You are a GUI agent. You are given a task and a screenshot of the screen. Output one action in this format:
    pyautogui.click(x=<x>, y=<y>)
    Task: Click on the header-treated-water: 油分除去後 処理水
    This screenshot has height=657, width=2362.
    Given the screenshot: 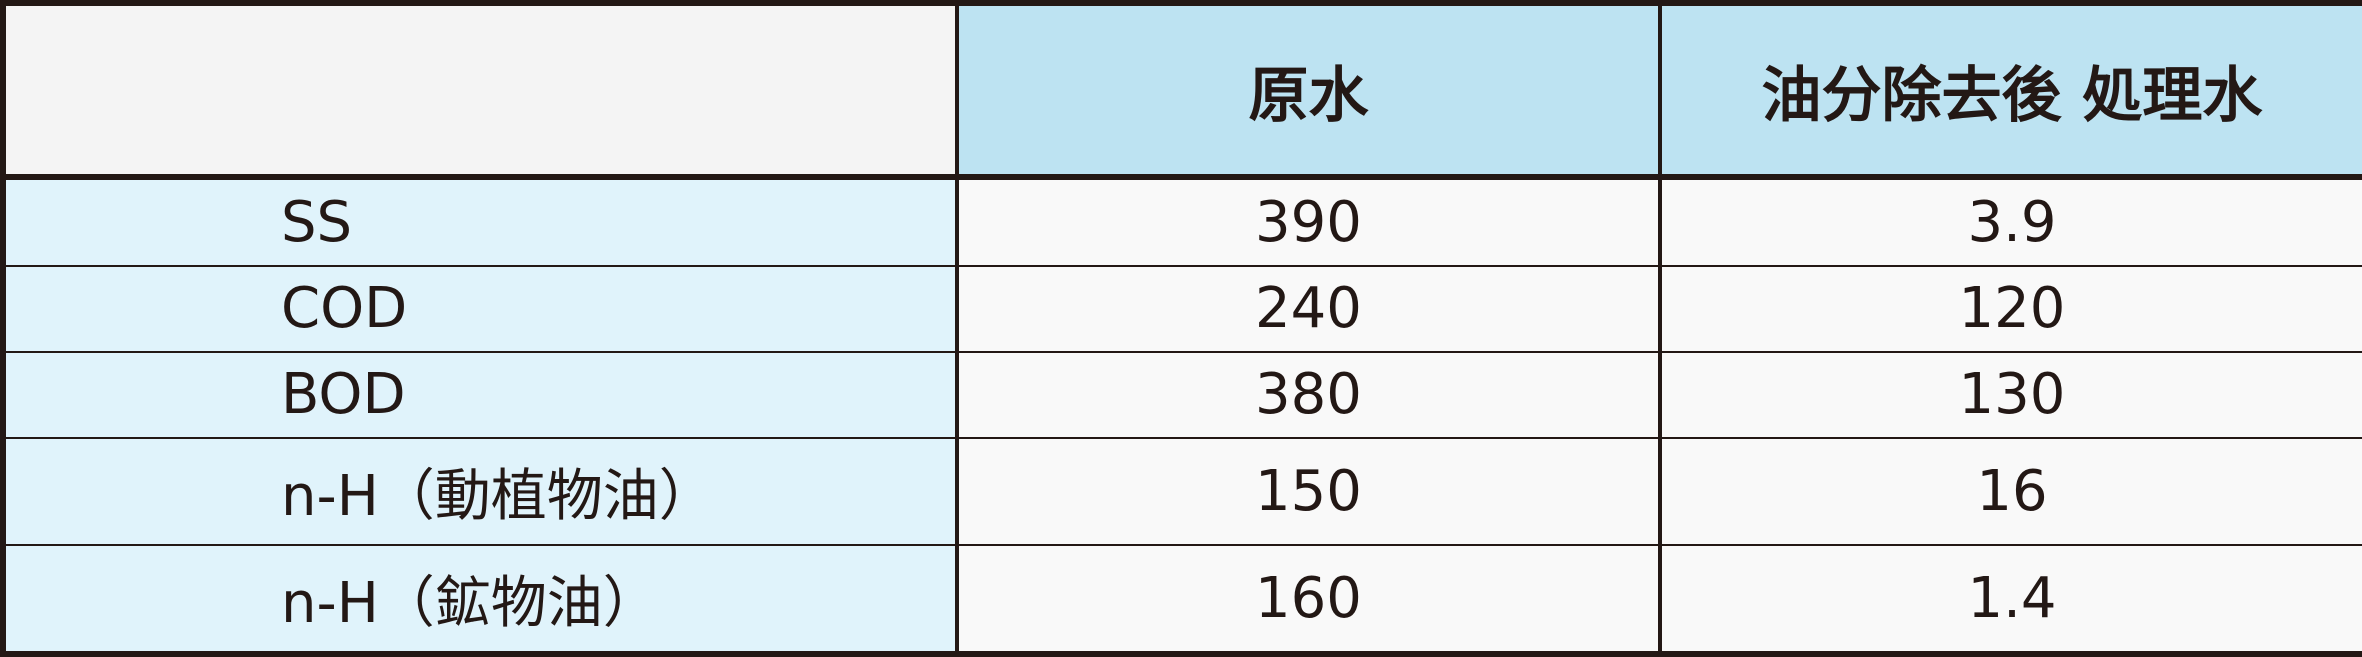 What is the action you would take?
    pyautogui.click(x=2010, y=91)
    